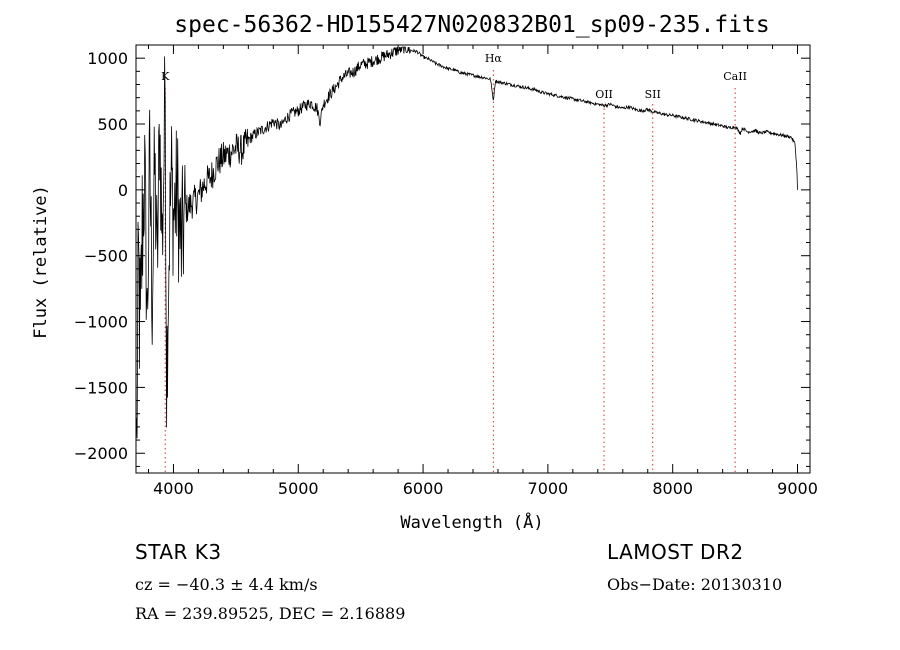  What do you see at coordinates (123, 190) in the screenshot?
I see `y-tick-label-4: 0` at bounding box center [123, 190].